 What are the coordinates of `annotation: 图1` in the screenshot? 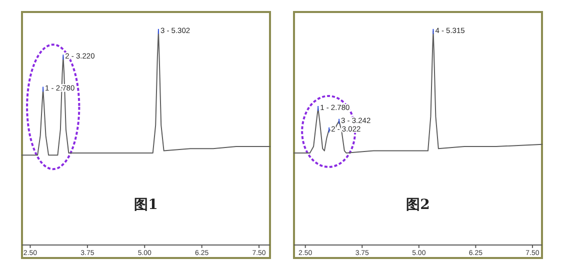 It's located at (146, 204).